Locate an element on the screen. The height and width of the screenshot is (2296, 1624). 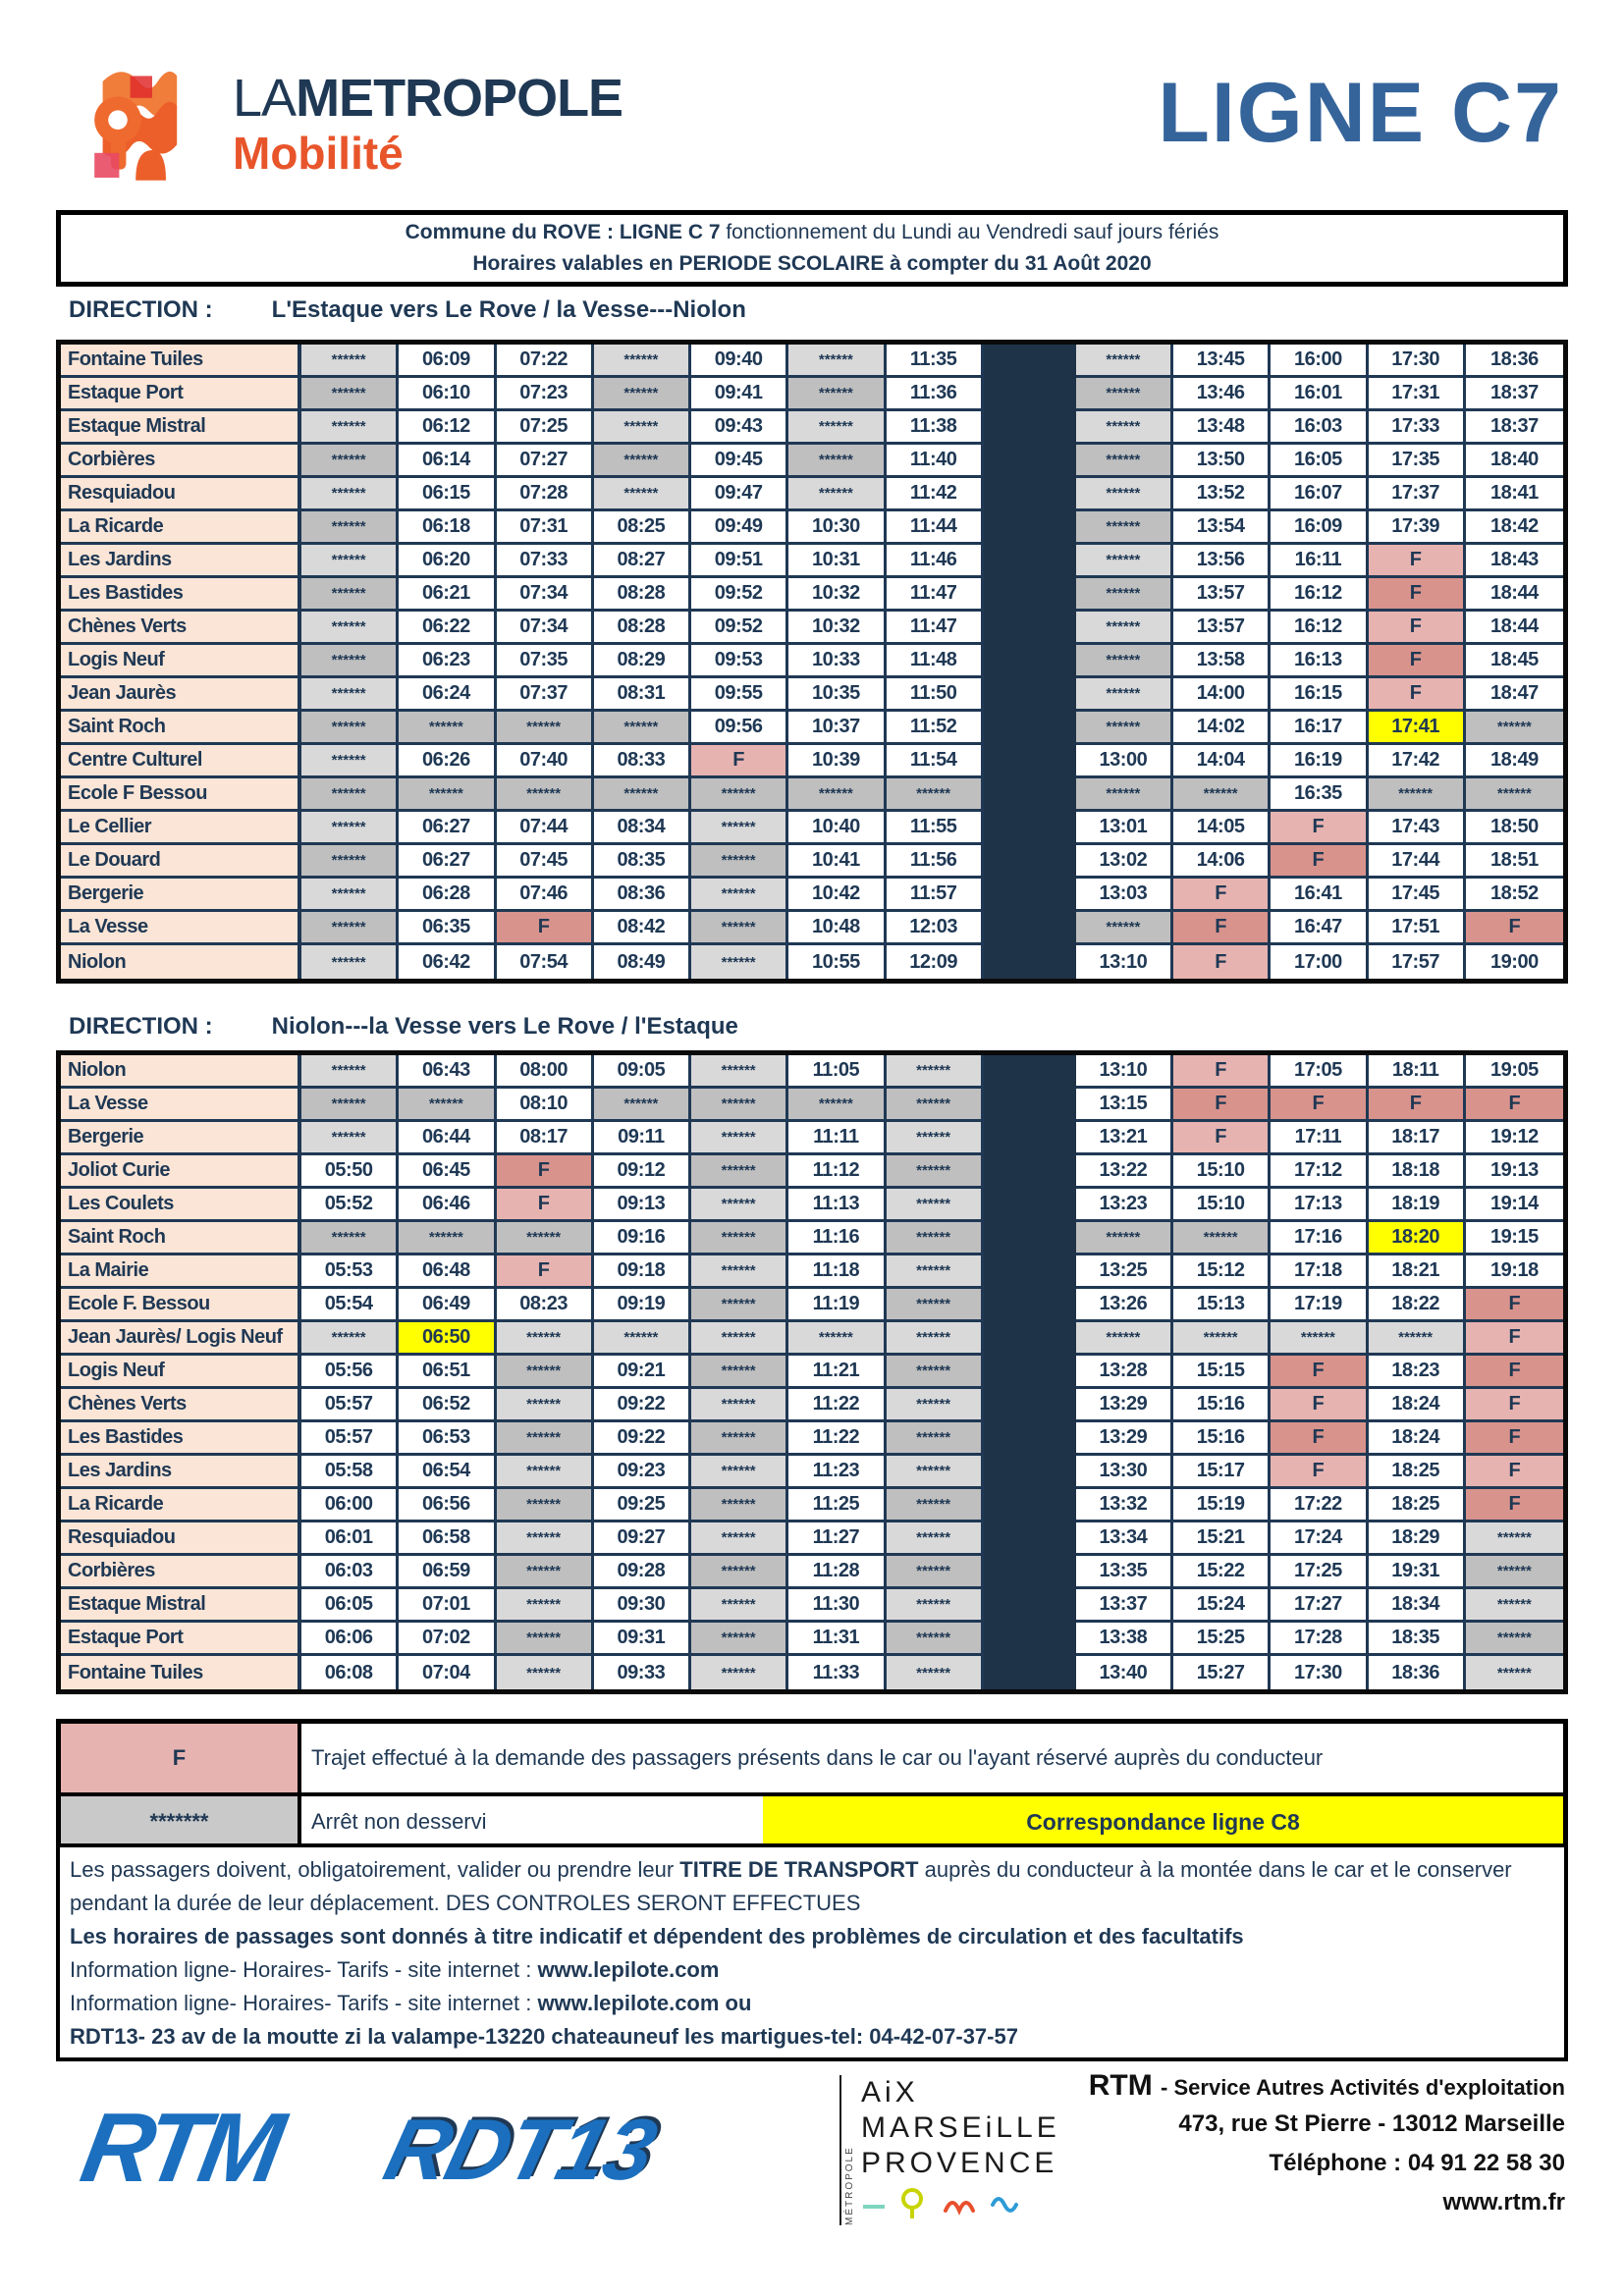
time-cell: 17:51 is located at coordinates (1417, 928).